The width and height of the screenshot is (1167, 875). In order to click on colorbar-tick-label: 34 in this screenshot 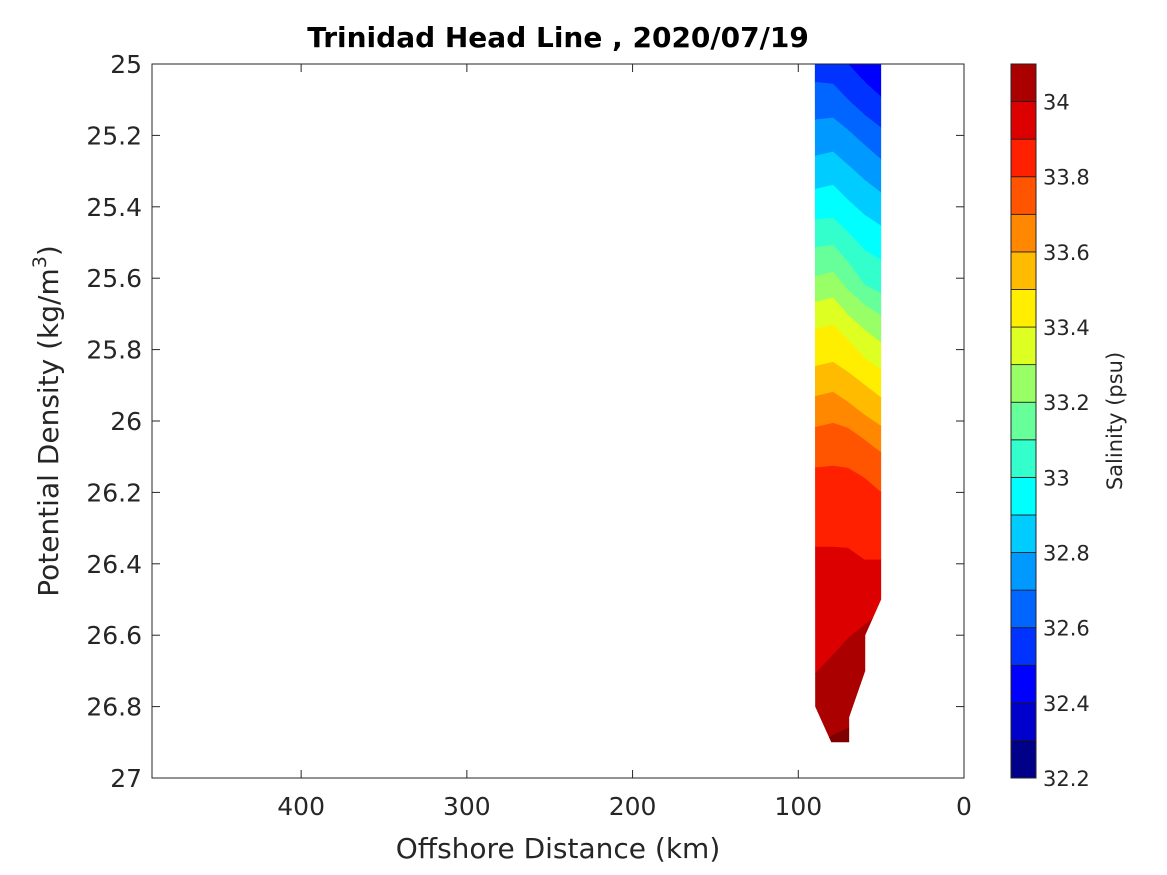, I will do `click(1056, 103)`.